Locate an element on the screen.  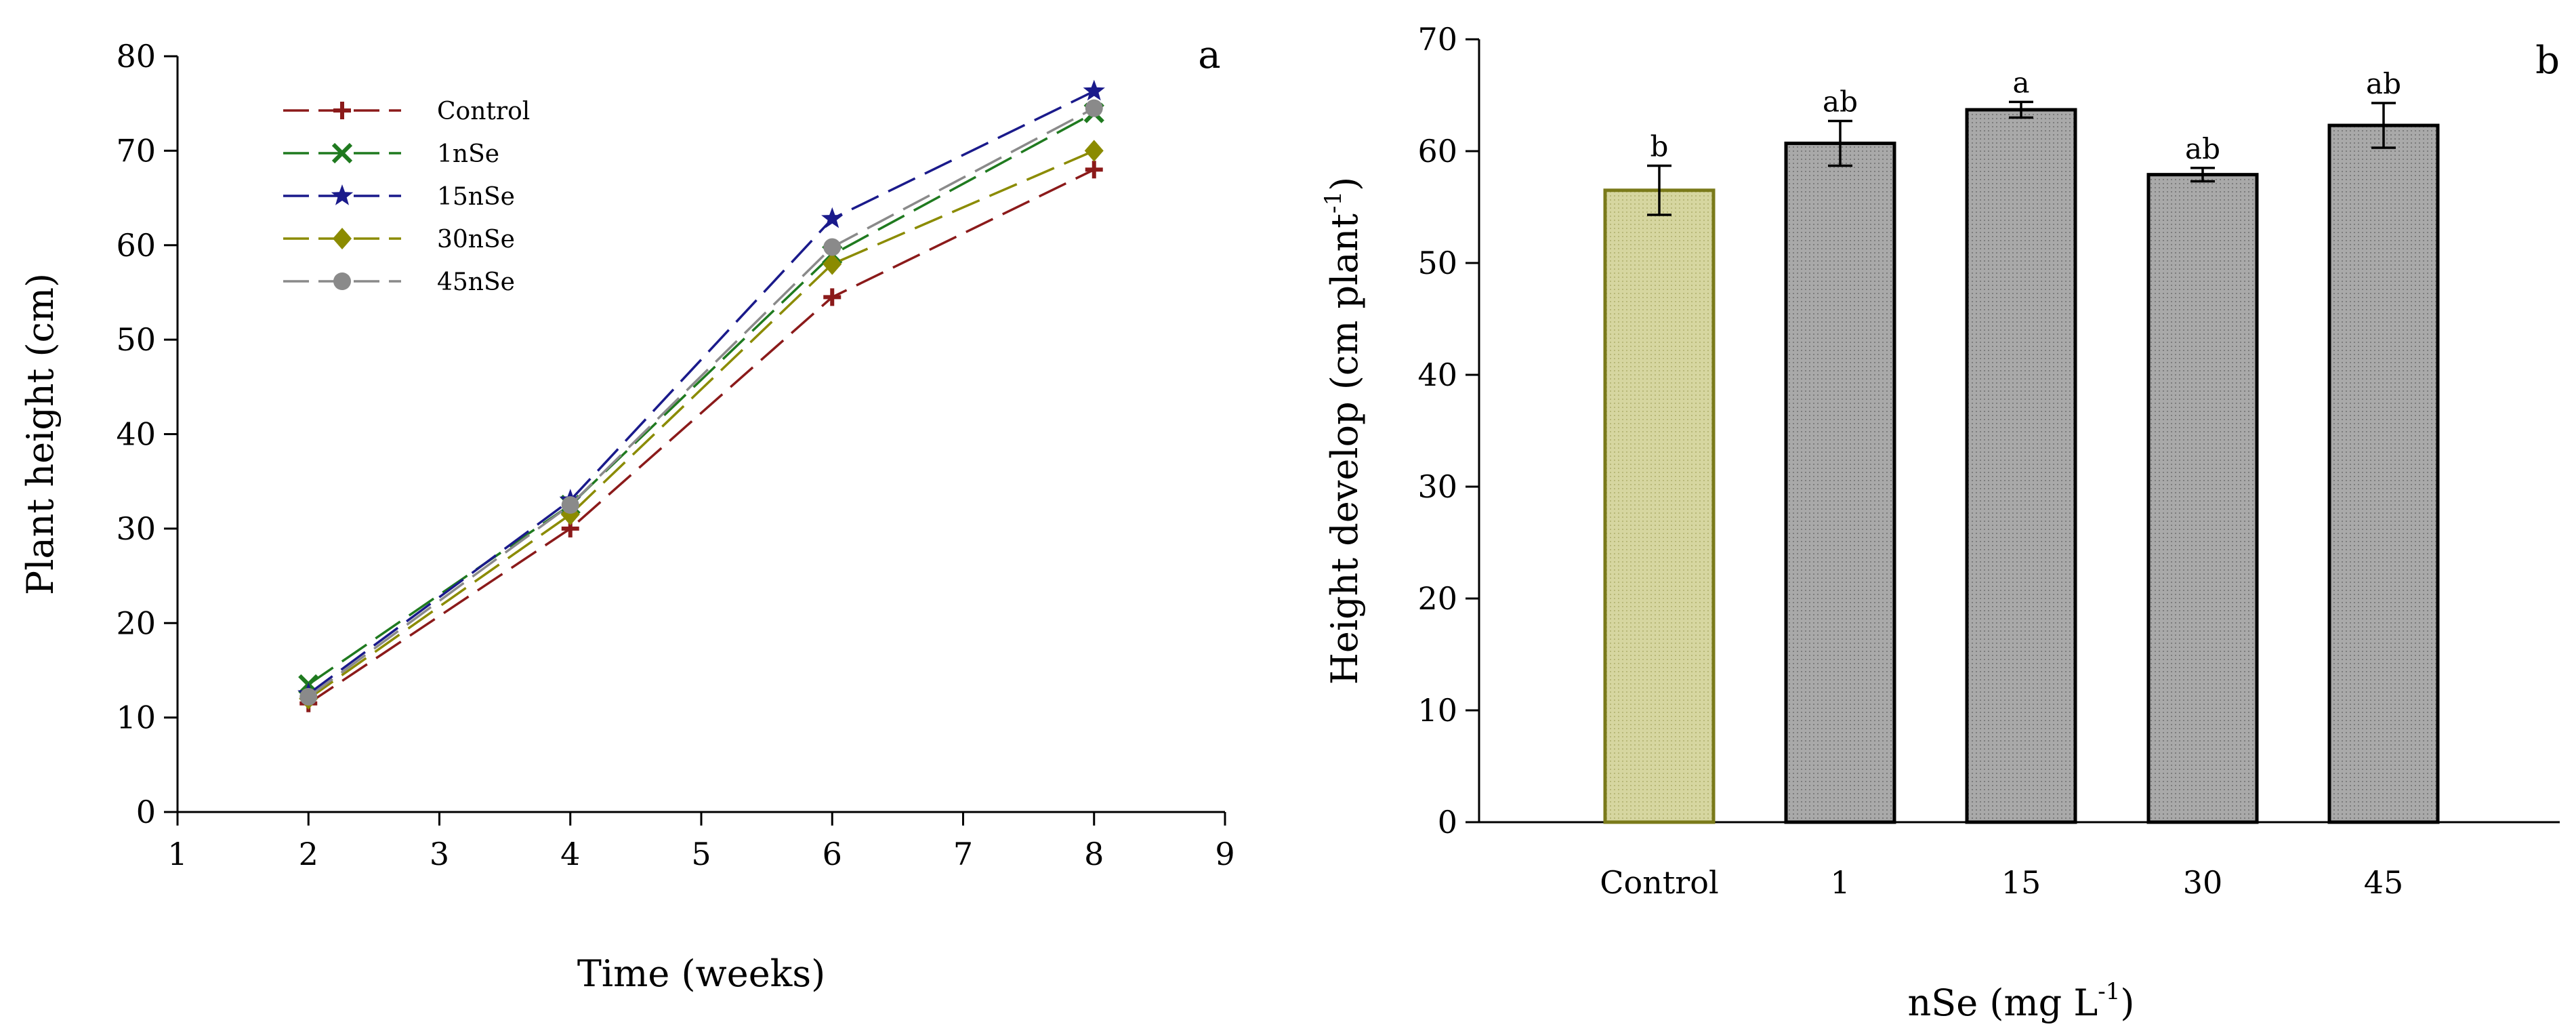
x-tick-label: 3 is located at coordinates (439, 854).